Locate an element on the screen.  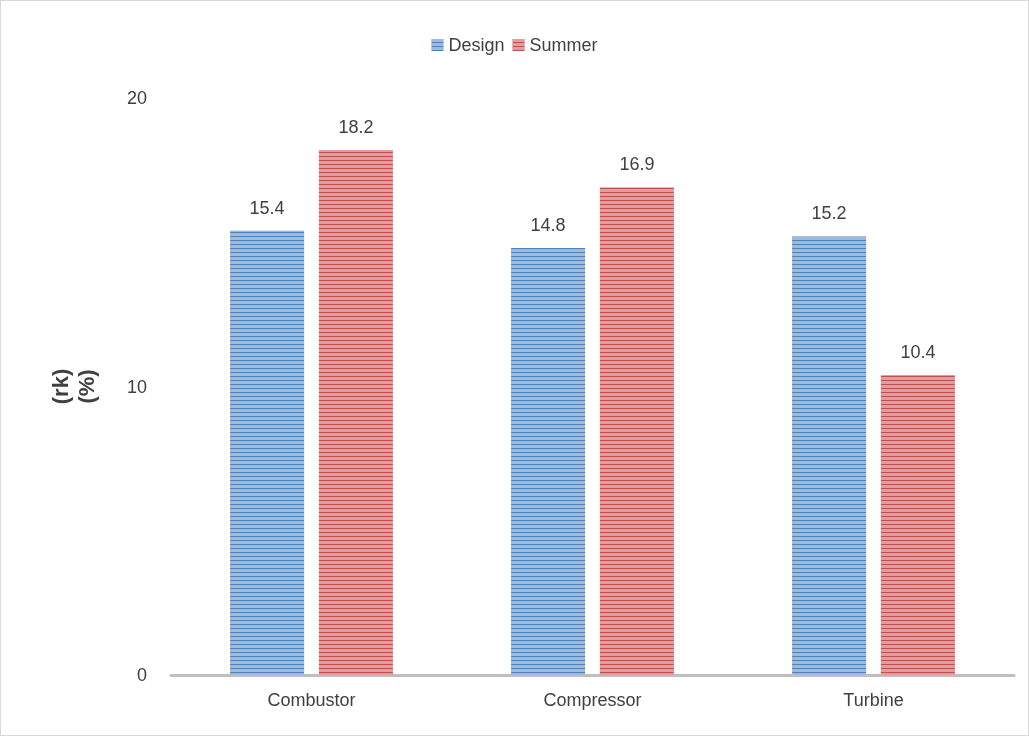
x-tick-label: Combustor is located at coordinates (311, 700).